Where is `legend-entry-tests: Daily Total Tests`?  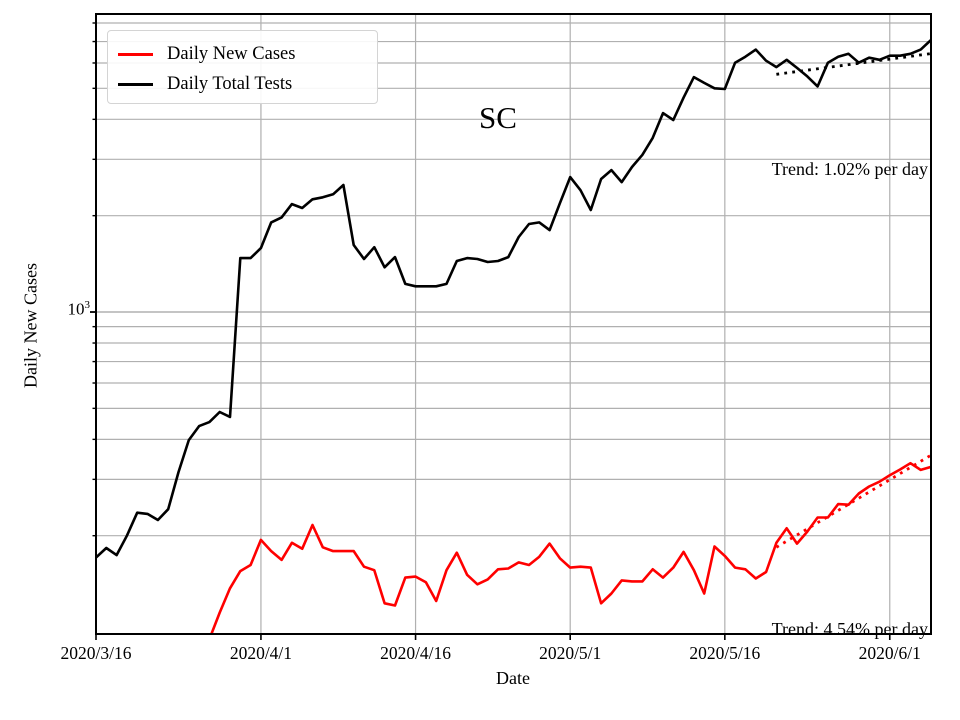
legend-entry-tests: Daily Total Tests is located at coordinates (247, 84).